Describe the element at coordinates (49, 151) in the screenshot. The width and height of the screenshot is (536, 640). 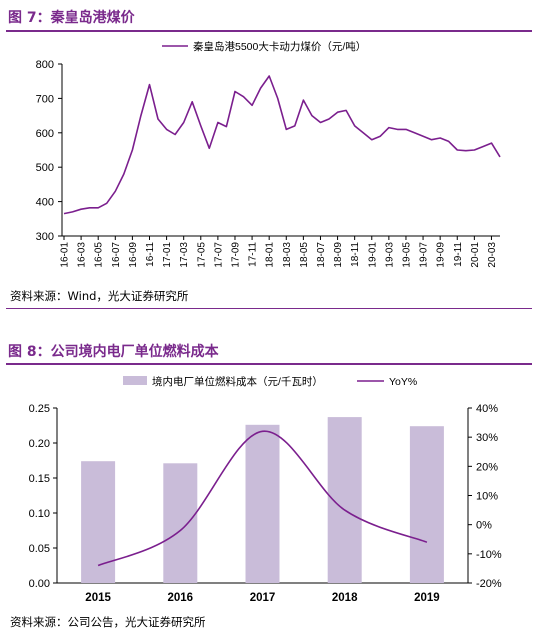
I see `chart1-y-ticks: 300 400 500 600 700 800` at that location.